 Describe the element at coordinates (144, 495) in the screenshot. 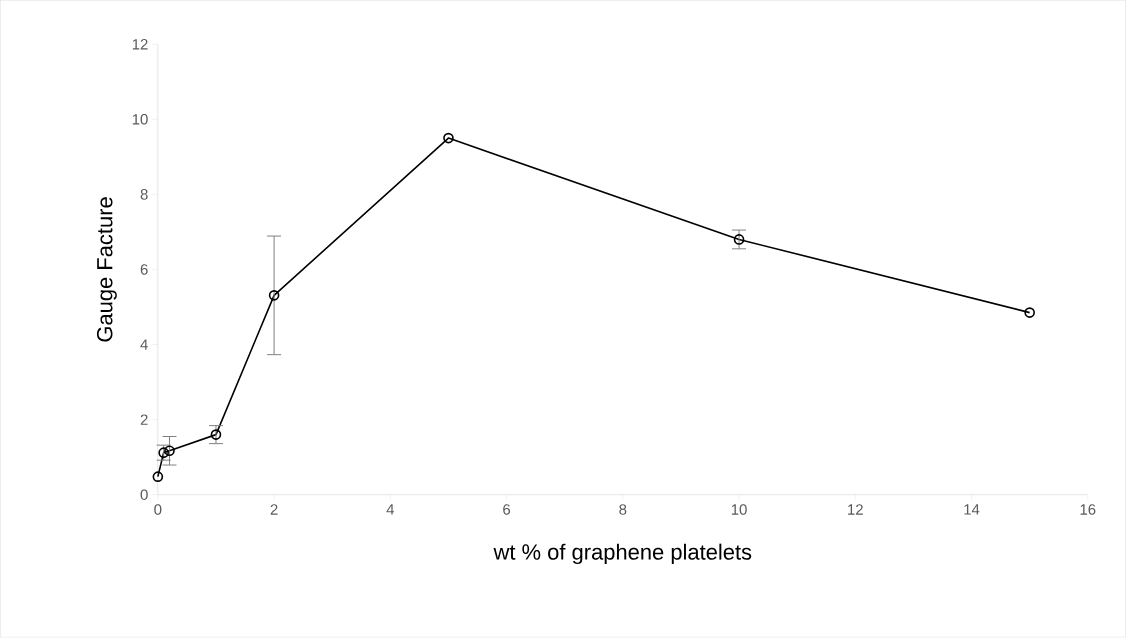

I see `y-tick-label: 0` at that location.